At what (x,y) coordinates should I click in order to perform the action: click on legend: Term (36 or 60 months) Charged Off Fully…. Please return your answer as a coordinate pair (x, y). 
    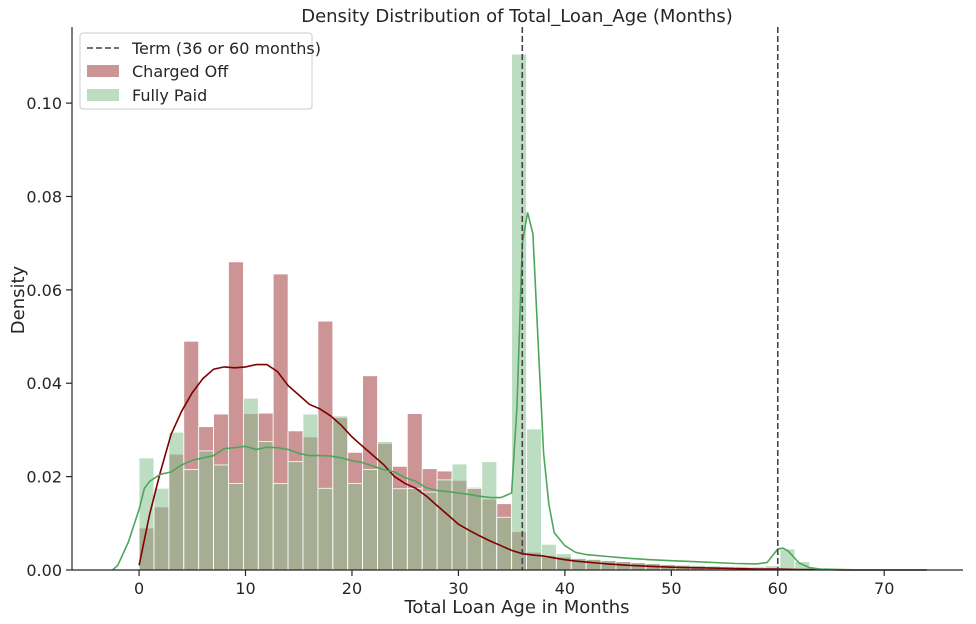
    Looking at the image, I should click on (200, 71).